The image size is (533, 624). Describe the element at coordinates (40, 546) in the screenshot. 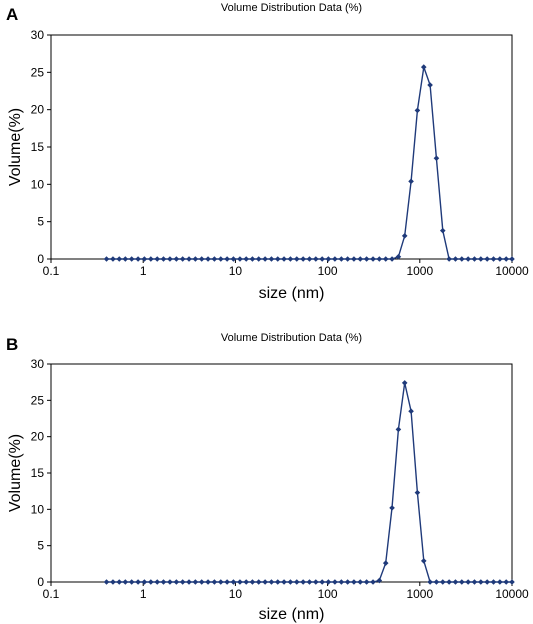

I see `y-tick-label: 5` at that location.